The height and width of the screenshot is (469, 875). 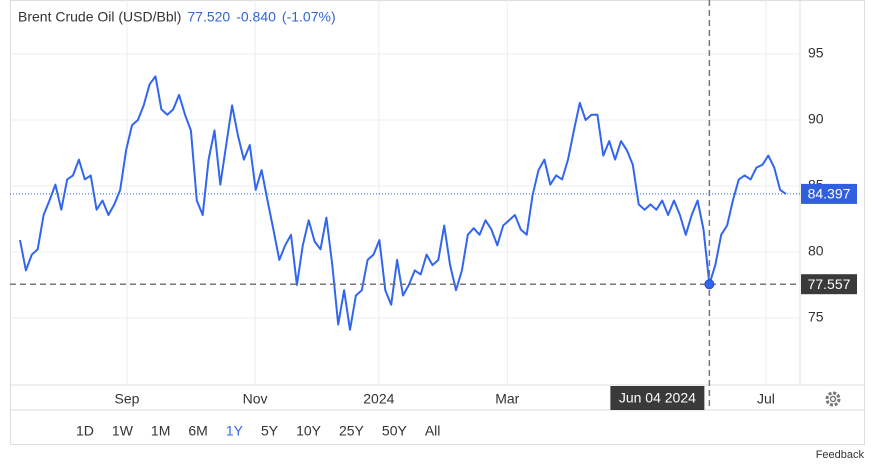 I want to click on crosshair-x-box, so click(x=657, y=398).